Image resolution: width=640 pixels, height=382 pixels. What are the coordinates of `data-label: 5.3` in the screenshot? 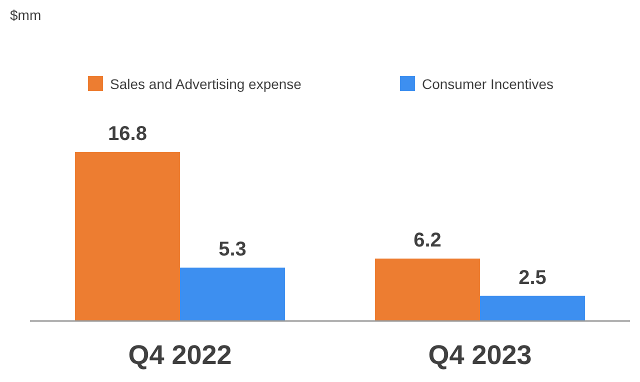 It's located at (232, 249).